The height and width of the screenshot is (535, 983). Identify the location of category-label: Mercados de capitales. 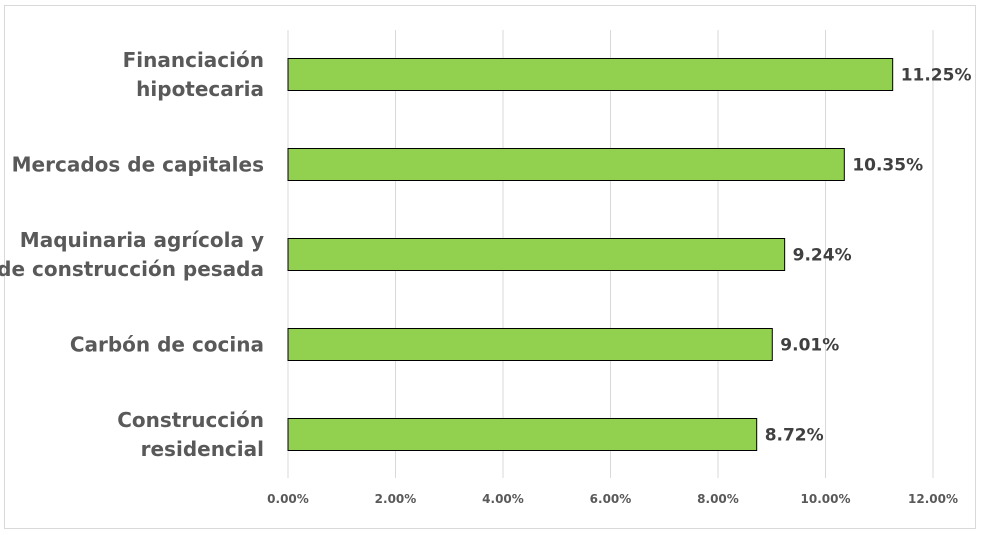
(138, 165).